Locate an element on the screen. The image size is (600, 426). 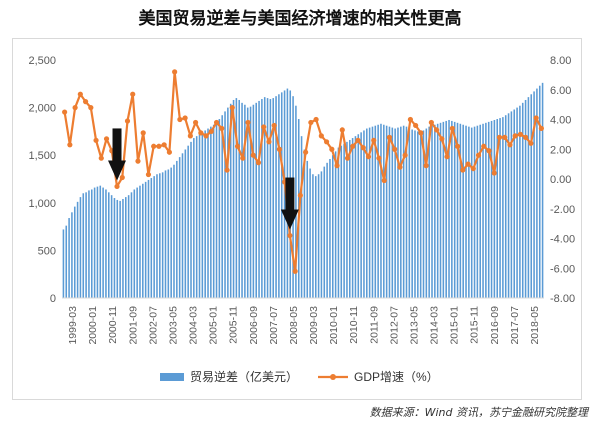
annotation-arrow-shaft is located at coordinates (290, 194).